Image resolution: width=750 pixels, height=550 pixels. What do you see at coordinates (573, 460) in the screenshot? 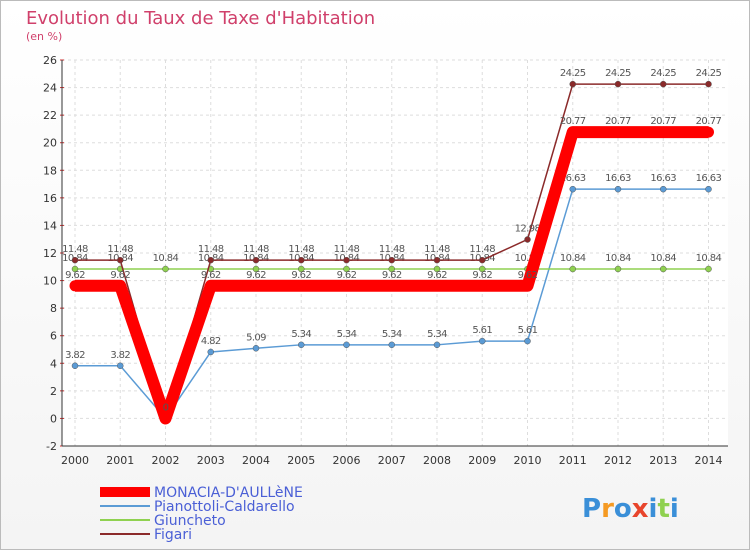
I see `x-tick-label: 2011` at bounding box center [573, 460].